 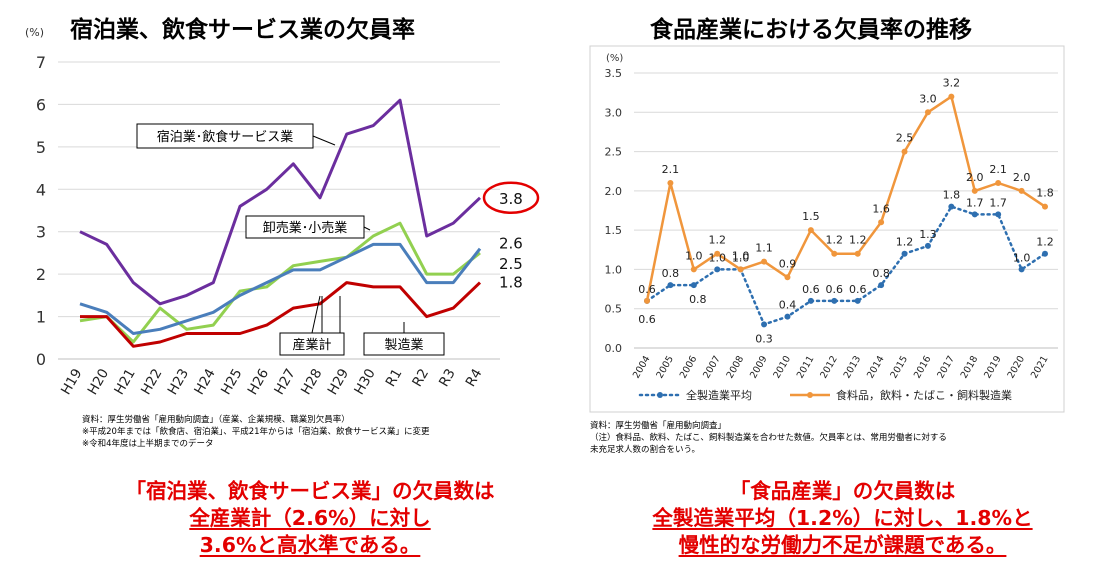 What do you see at coordinates (242, 30) in the screenshot?
I see `left-chart-title: 宿泊業、飲食サービス業の欠員率` at bounding box center [242, 30].